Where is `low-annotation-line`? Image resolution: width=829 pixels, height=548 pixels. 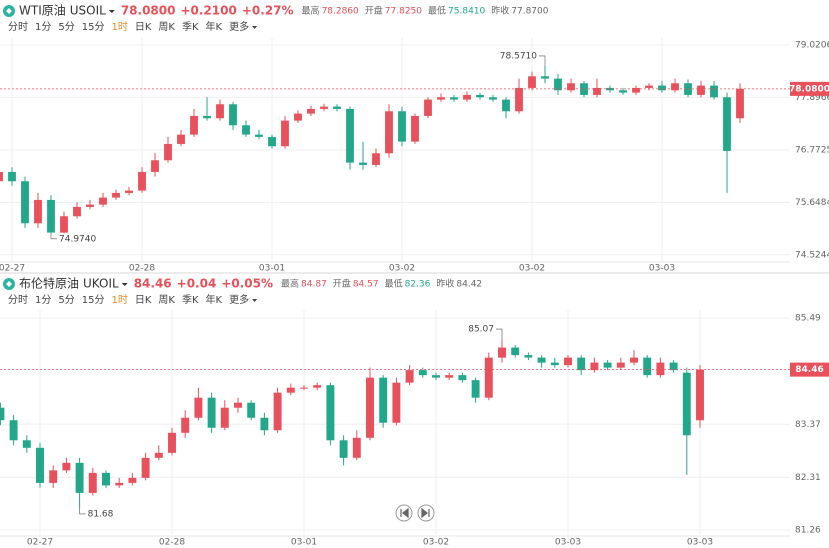 low-annotation-line is located at coordinates (53, 236).